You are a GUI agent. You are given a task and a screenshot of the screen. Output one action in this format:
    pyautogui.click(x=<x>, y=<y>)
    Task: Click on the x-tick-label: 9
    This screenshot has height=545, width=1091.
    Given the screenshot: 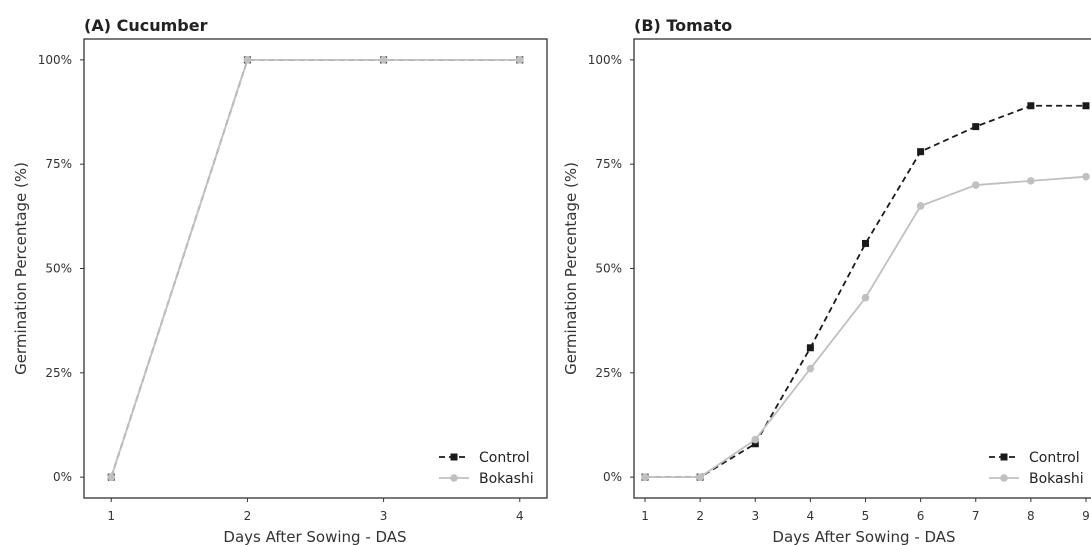 What is the action you would take?
    pyautogui.click(x=1086, y=516)
    